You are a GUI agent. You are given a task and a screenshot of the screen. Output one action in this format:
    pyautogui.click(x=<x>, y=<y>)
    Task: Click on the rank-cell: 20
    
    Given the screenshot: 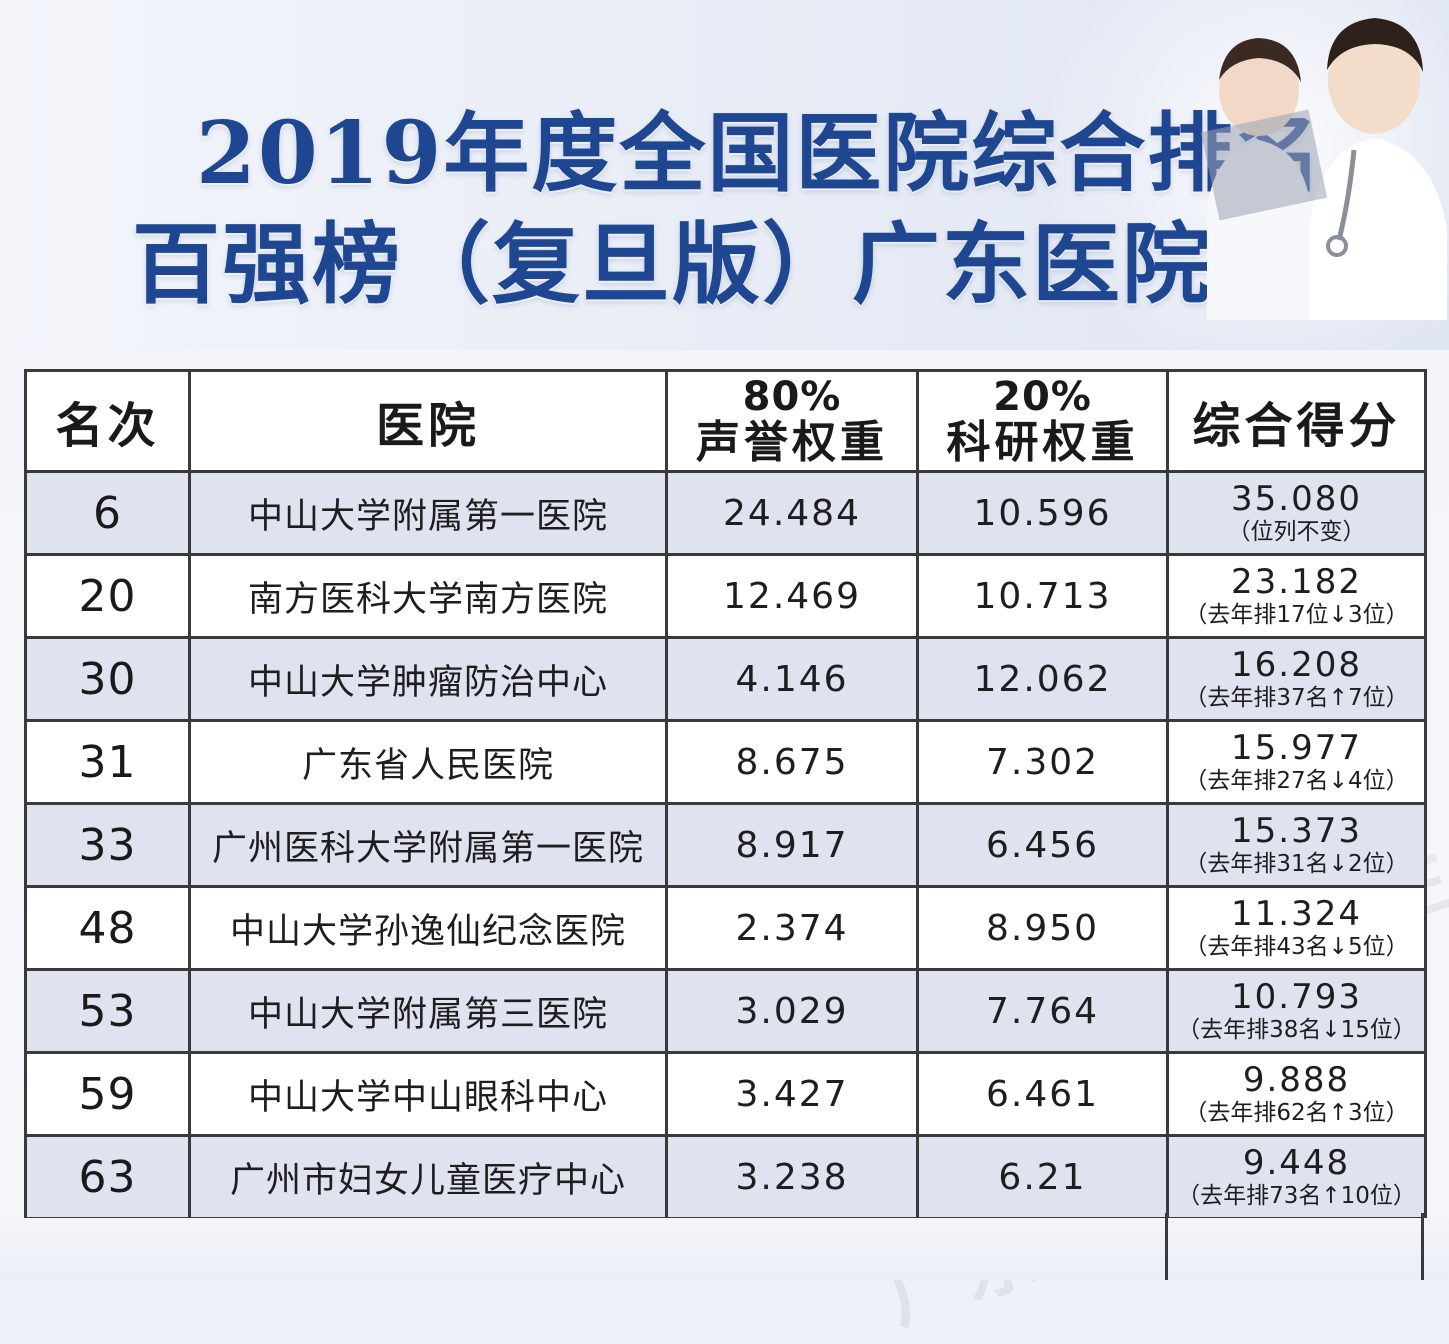 What is the action you would take?
    pyautogui.click(x=107, y=596)
    